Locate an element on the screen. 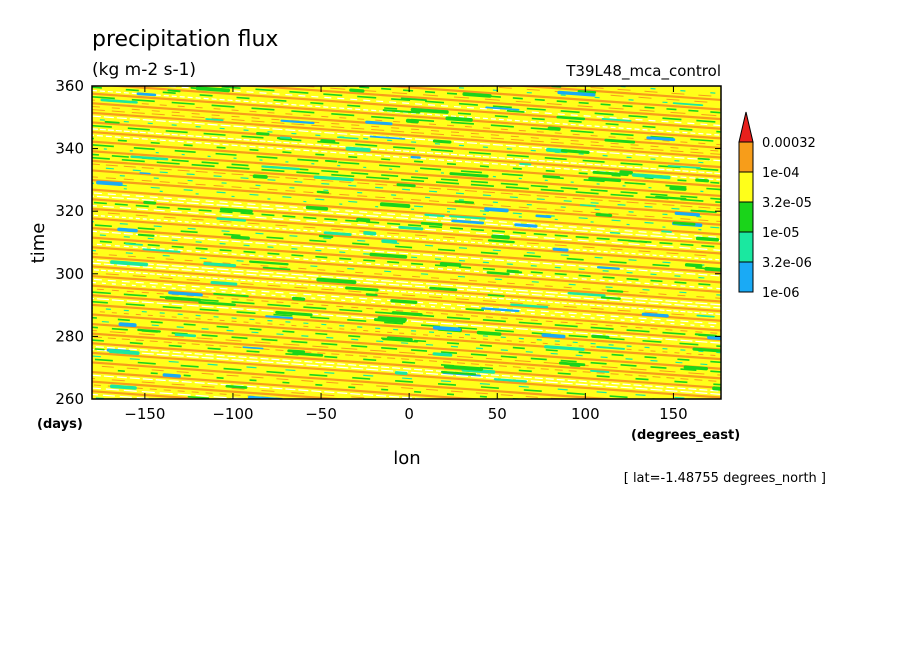 Image resolution: width=904 pixels, height=654 pixels. x-tick-label: −100 is located at coordinates (232, 414).